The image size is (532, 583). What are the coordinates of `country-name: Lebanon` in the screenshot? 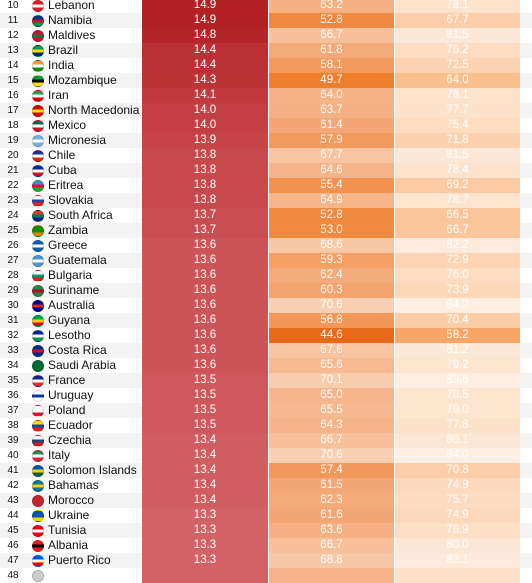 It's located at (71, 6).